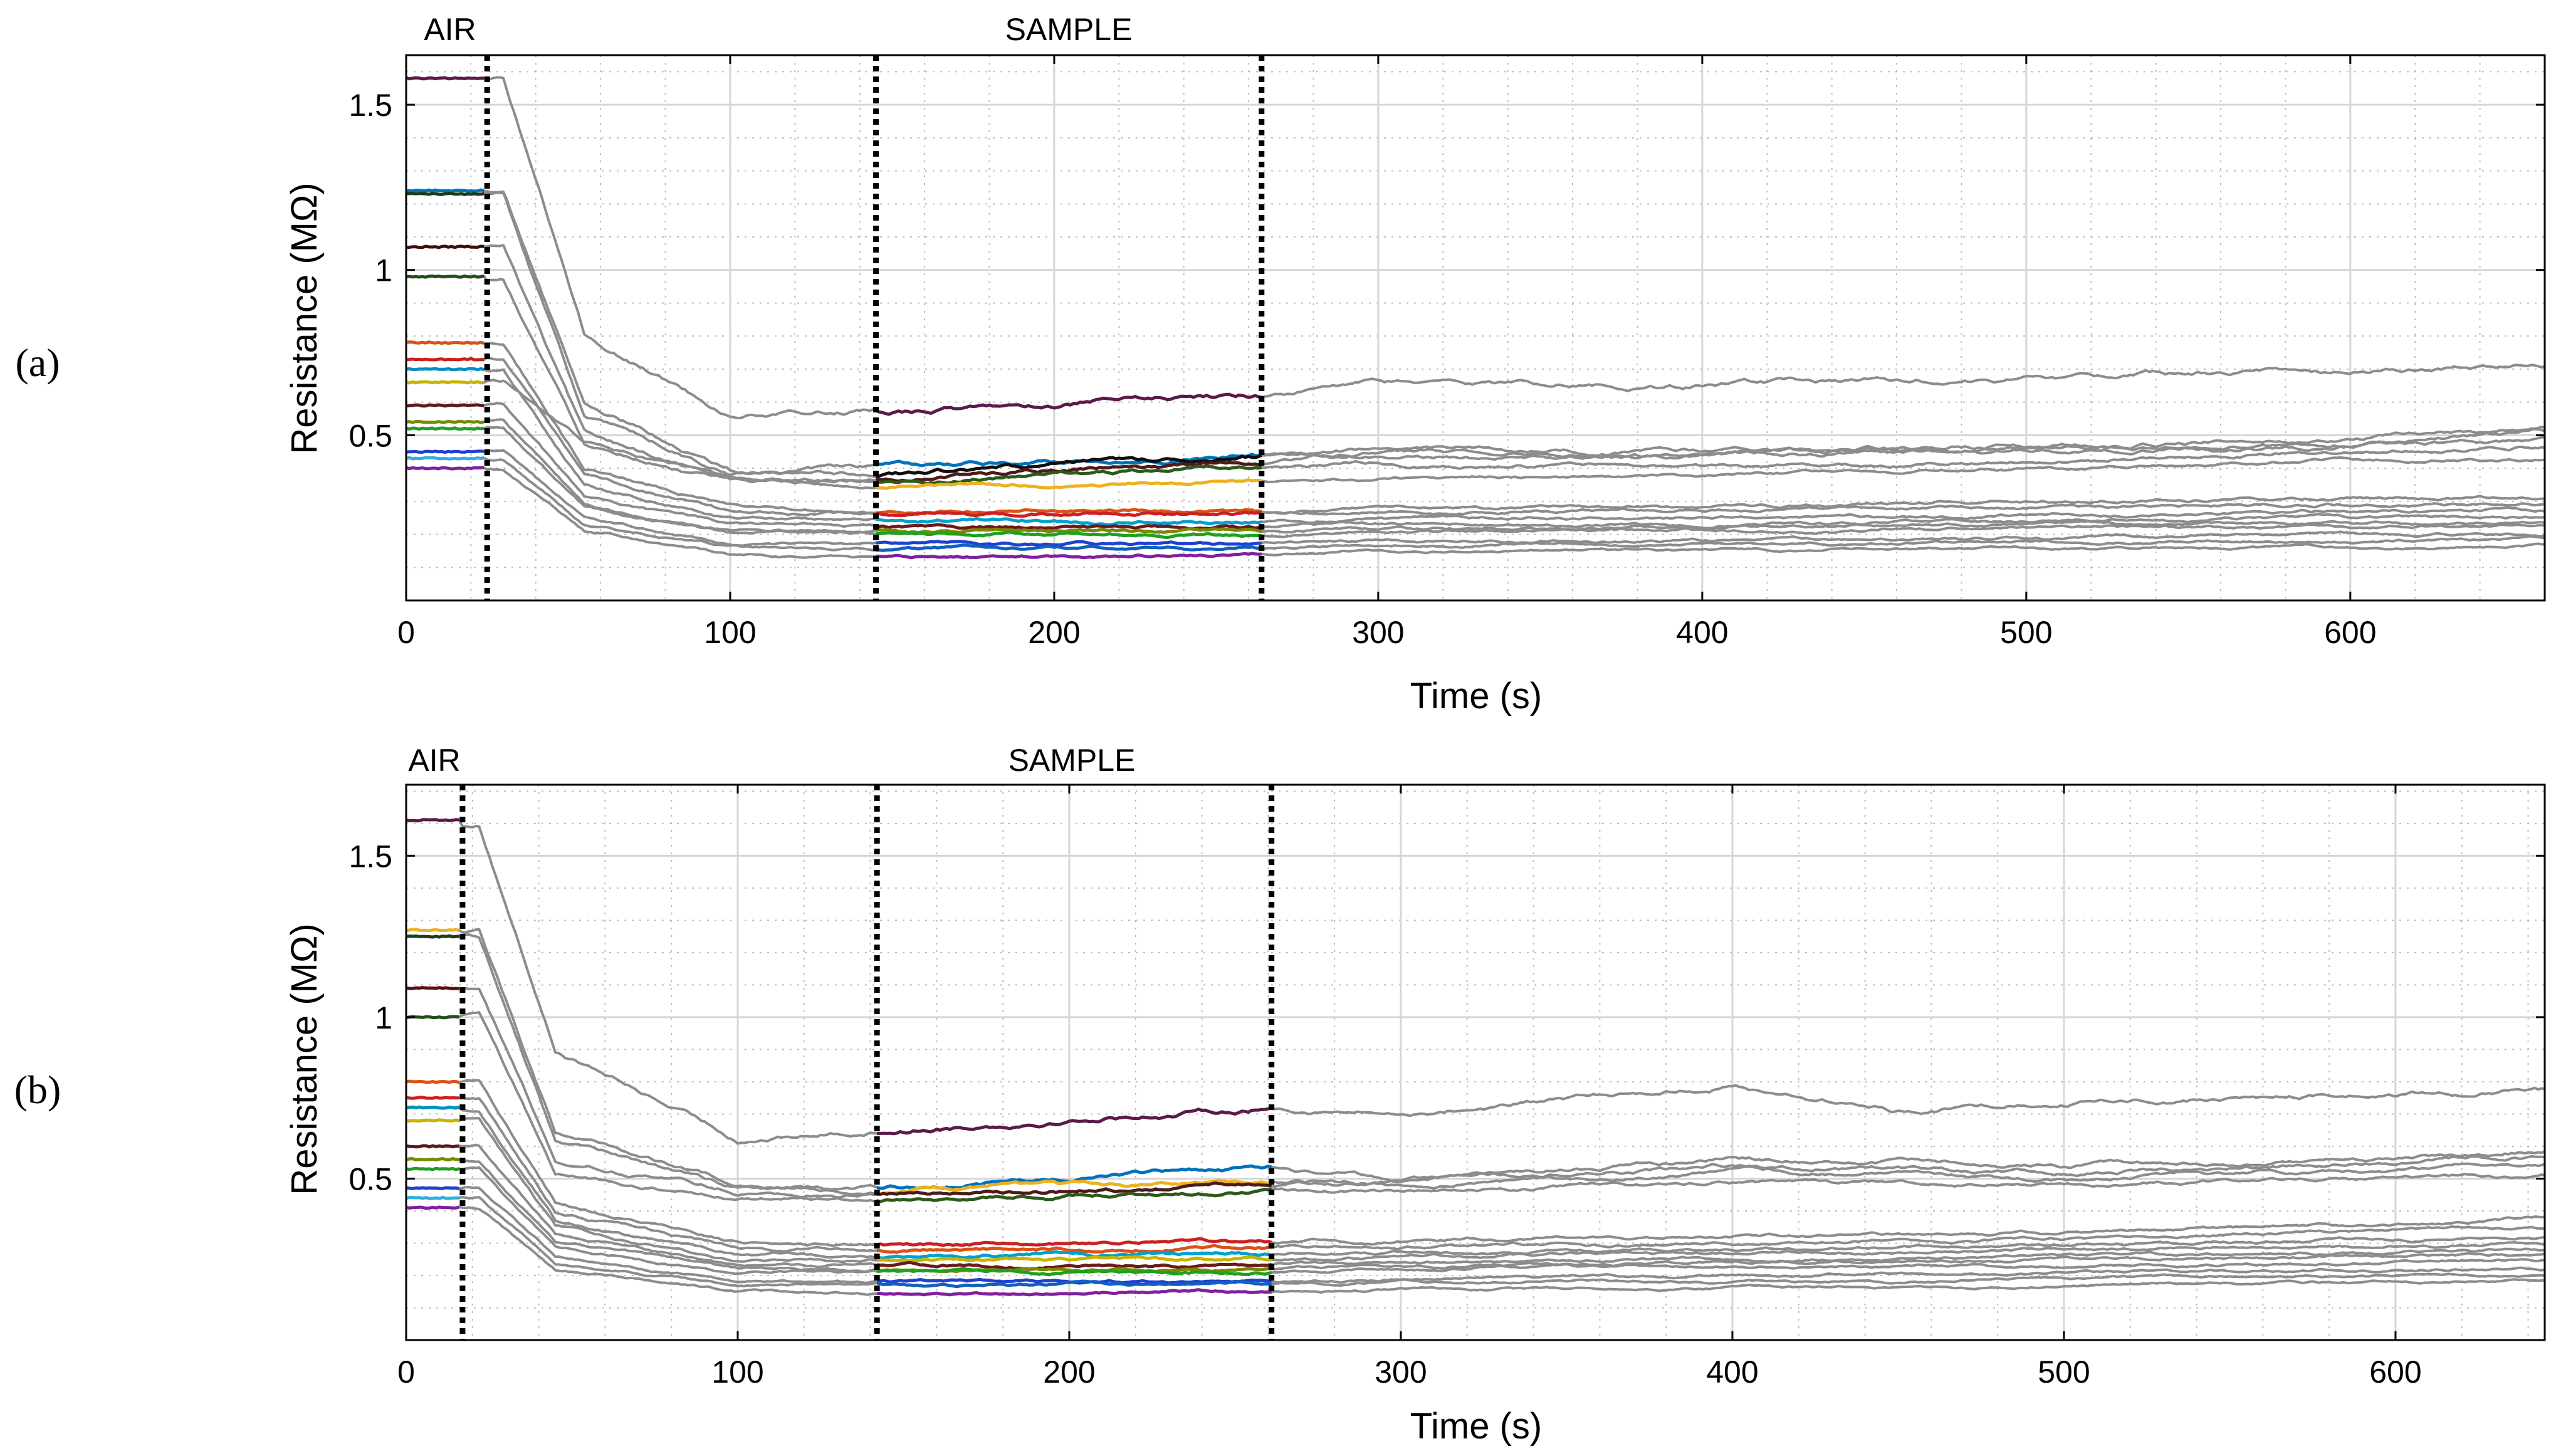 Image resolution: width=2556 pixels, height=1456 pixels. What do you see at coordinates (1074, 1266) in the screenshot?
I see `series-sample-segment-S10` at bounding box center [1074, 1266].